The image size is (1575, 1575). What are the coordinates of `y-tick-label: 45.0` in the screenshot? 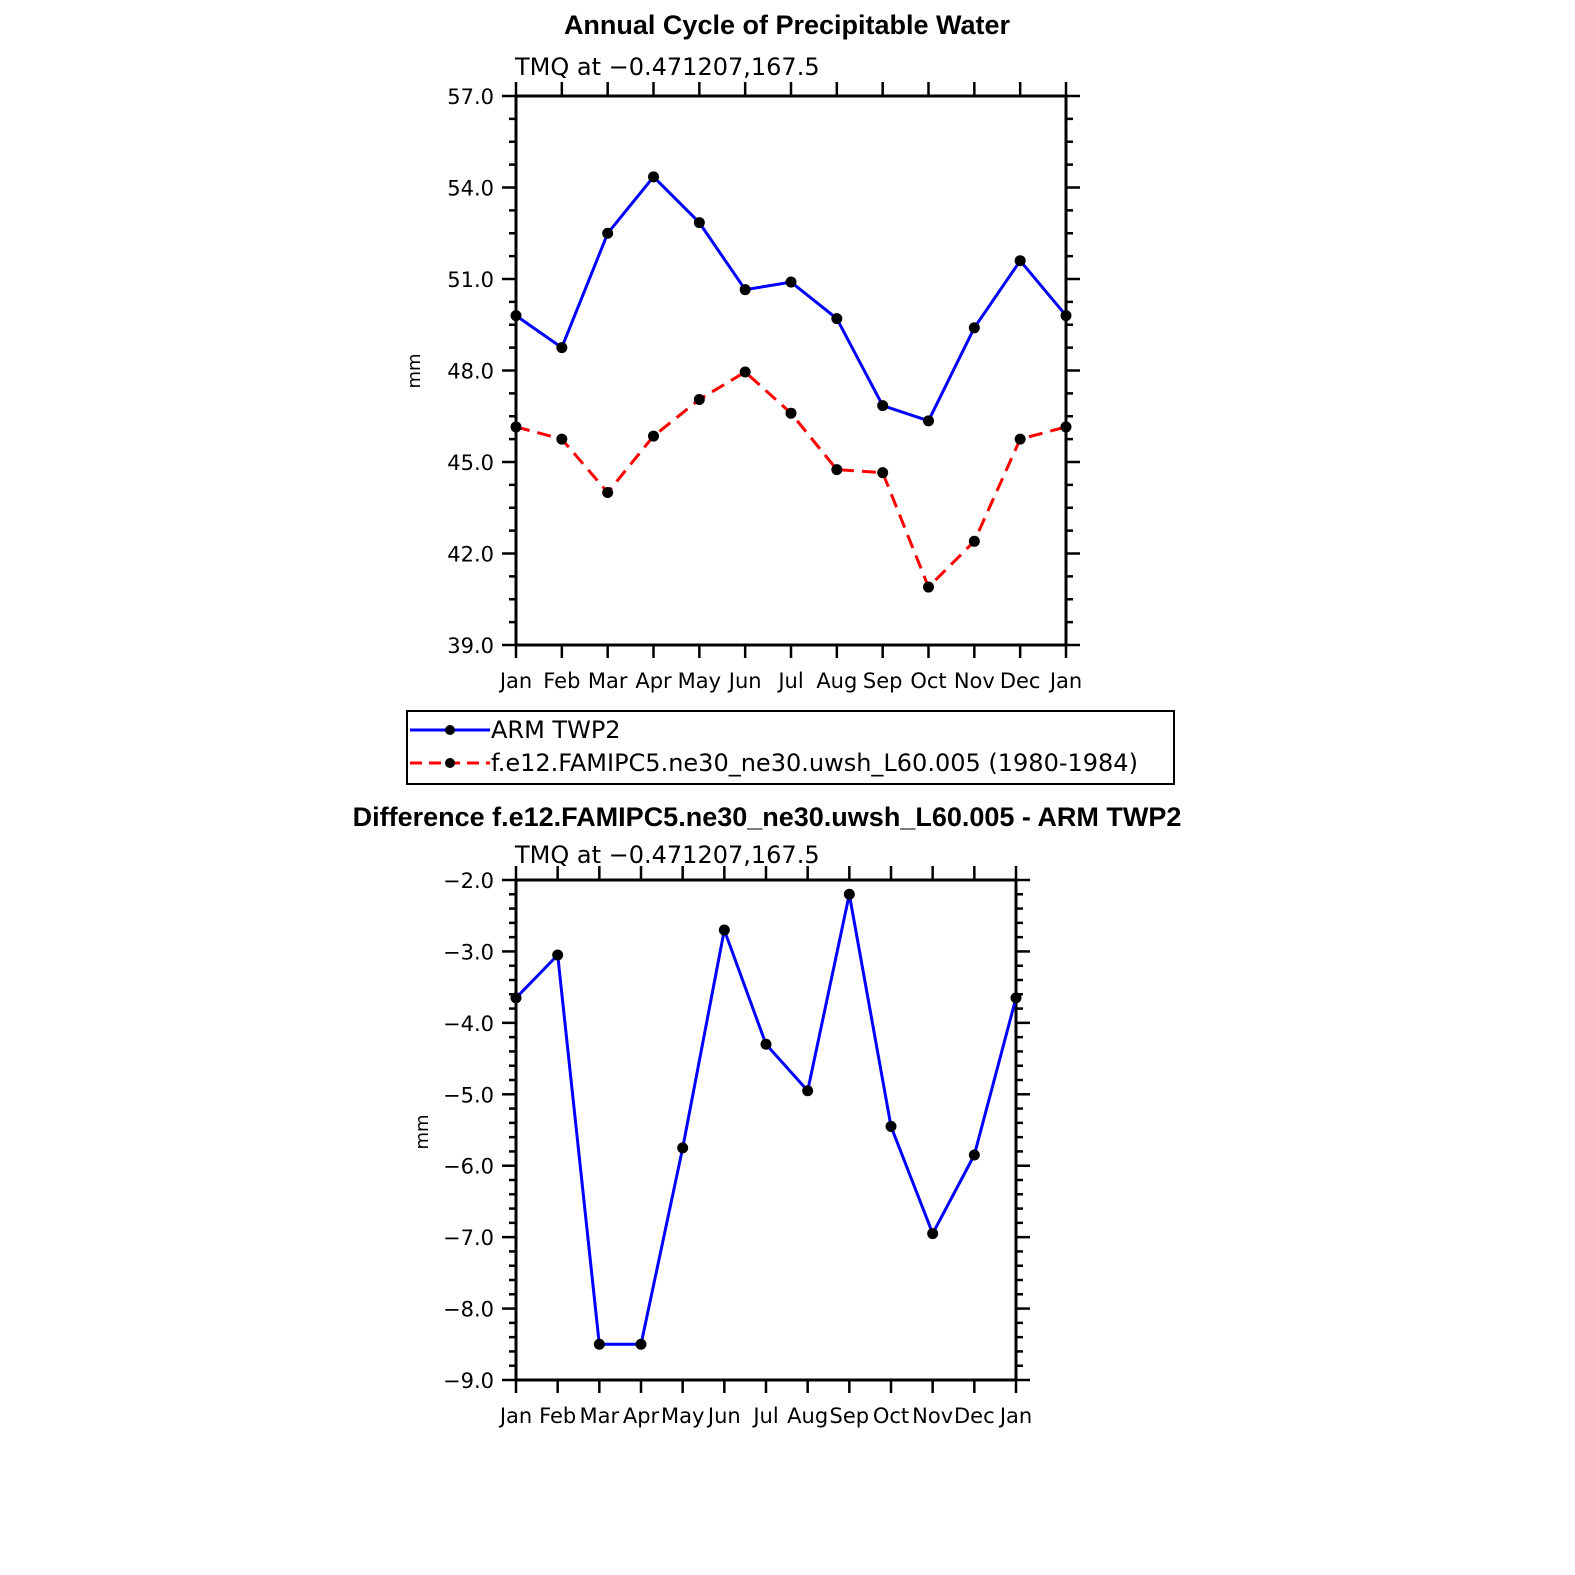 It's located at (470, 463).